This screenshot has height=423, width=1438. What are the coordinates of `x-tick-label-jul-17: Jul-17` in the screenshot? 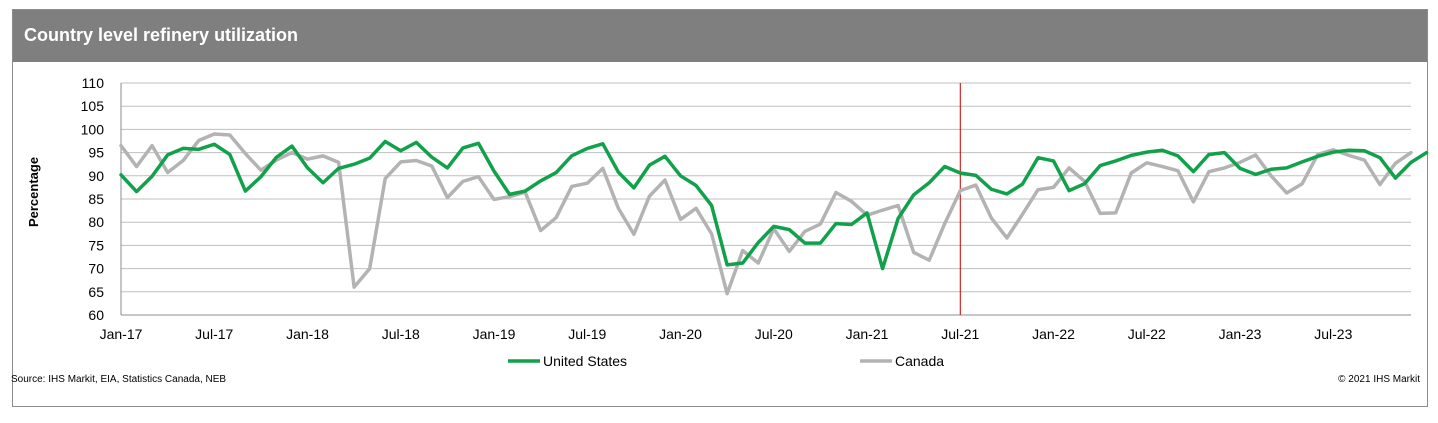 It's located at (214, 334).